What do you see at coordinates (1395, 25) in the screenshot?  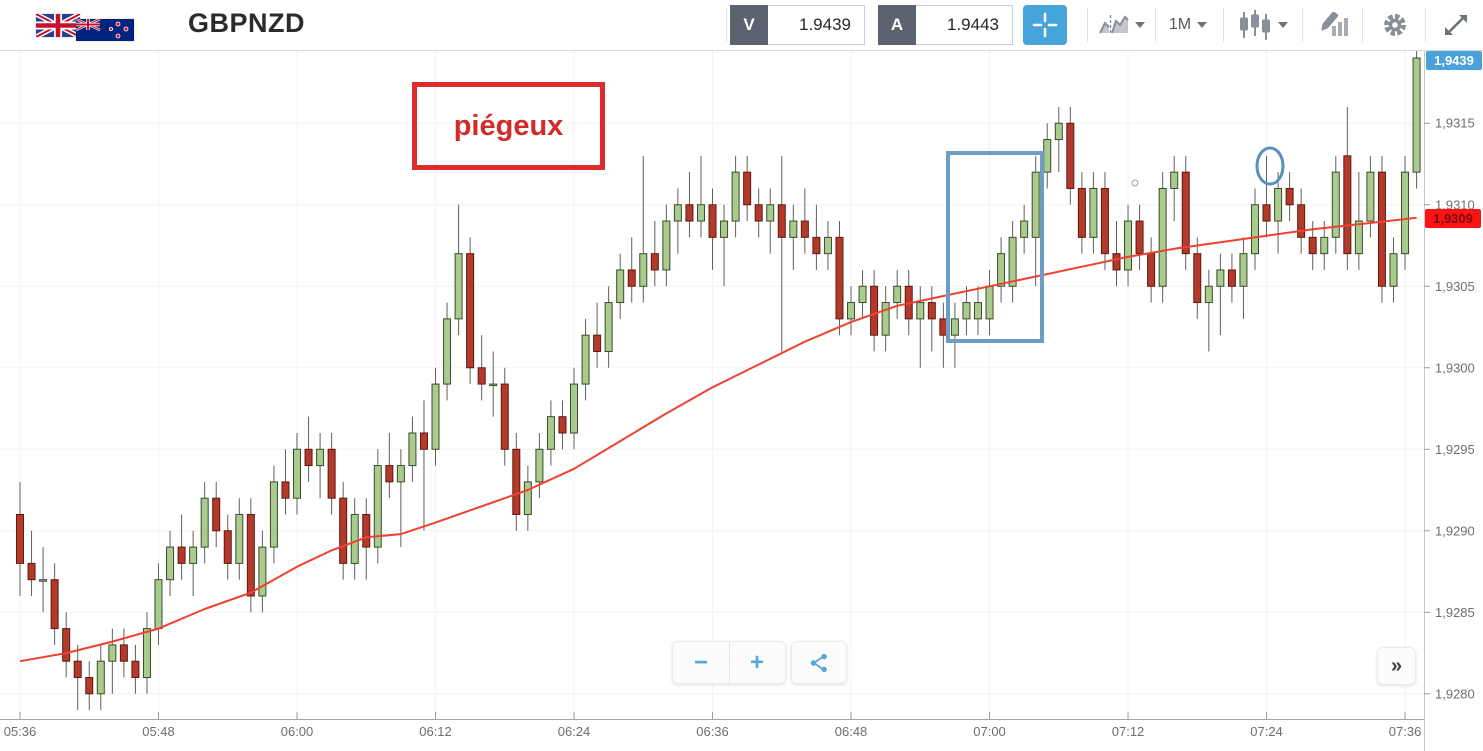 I see `settings-button` at bounding box center [1395, 25].